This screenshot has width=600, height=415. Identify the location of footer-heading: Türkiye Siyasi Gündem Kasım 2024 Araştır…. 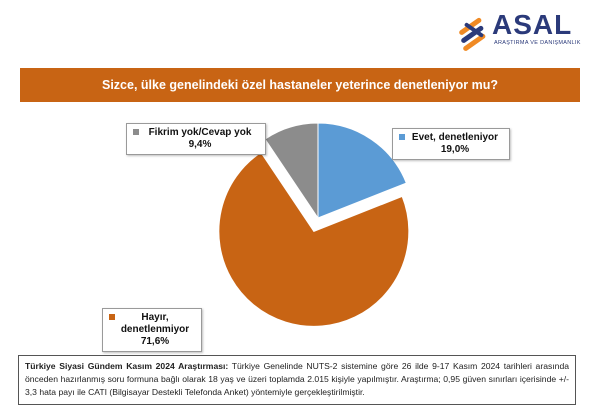
(127, 366).